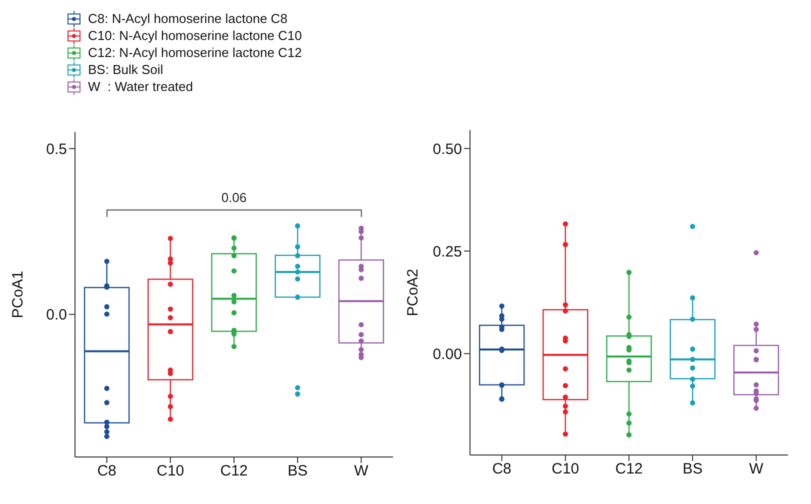 This screenshot has height=504, width=811. I want to click on legend-label: BS: Bulk Soil, so click(125, 69).